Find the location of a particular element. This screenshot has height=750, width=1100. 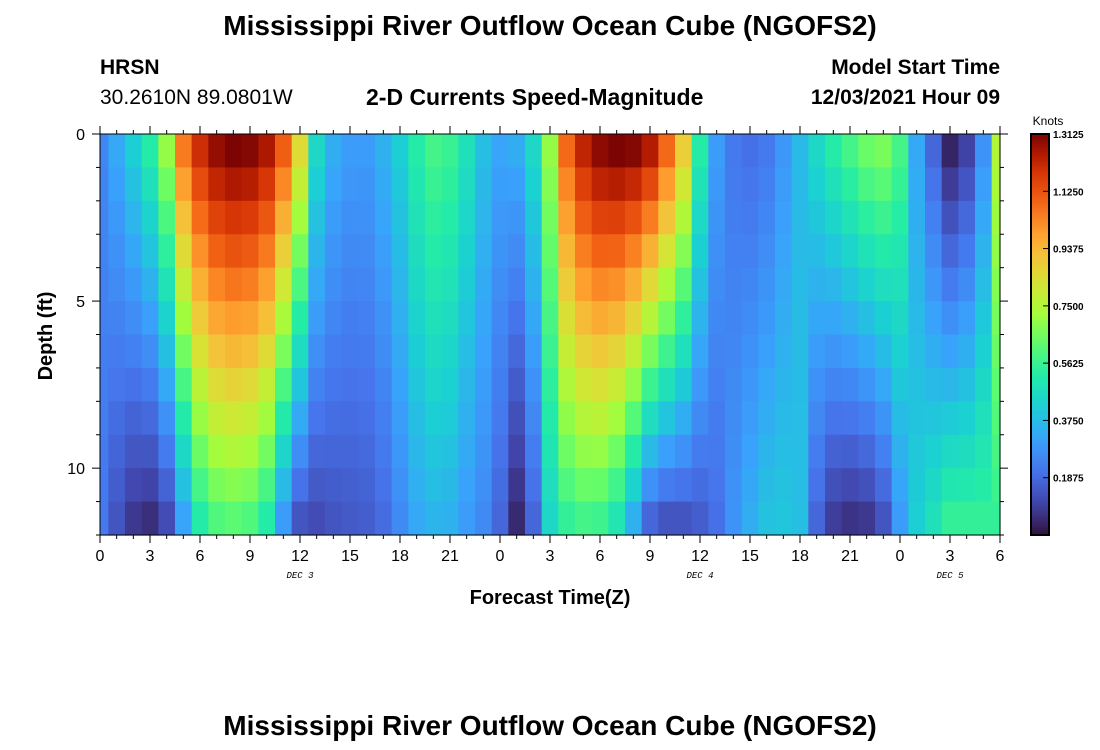

x-tick-label: 9 is located at coordinates (250, 556).